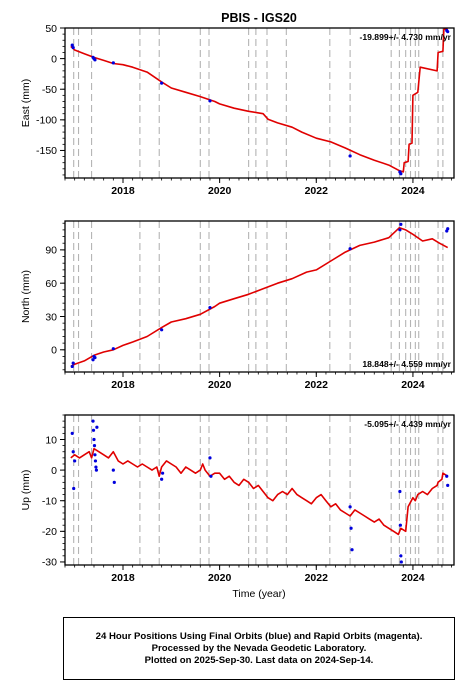 This screenshot has height=687, width=474. What do you see at coordinates (46, 151) in the screenshot?
I see `east-y-tick-label: -150` at bounding box center [46, 151].